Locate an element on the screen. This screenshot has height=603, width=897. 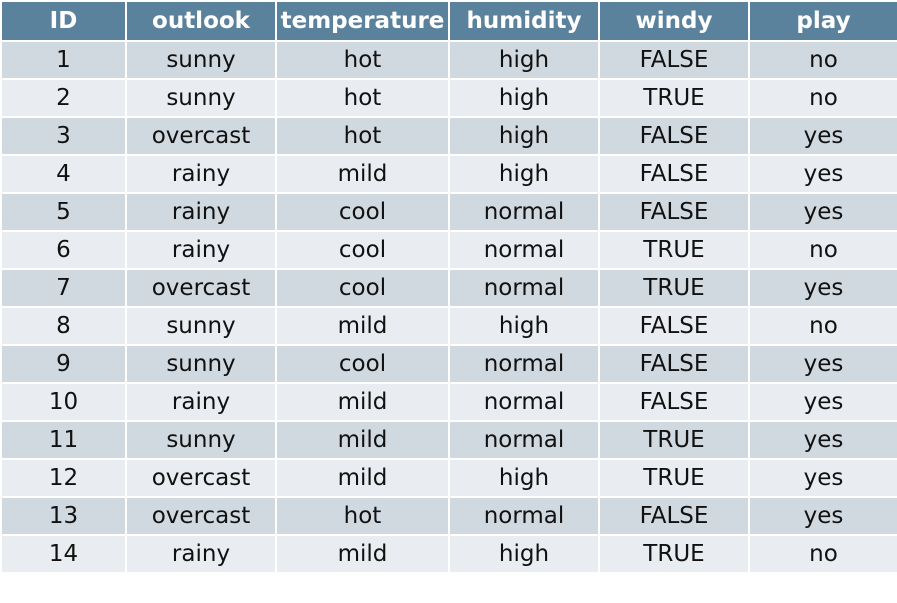
table-row: 7 overcast cool normal TRUE yes is located at coordinates (448, 288).